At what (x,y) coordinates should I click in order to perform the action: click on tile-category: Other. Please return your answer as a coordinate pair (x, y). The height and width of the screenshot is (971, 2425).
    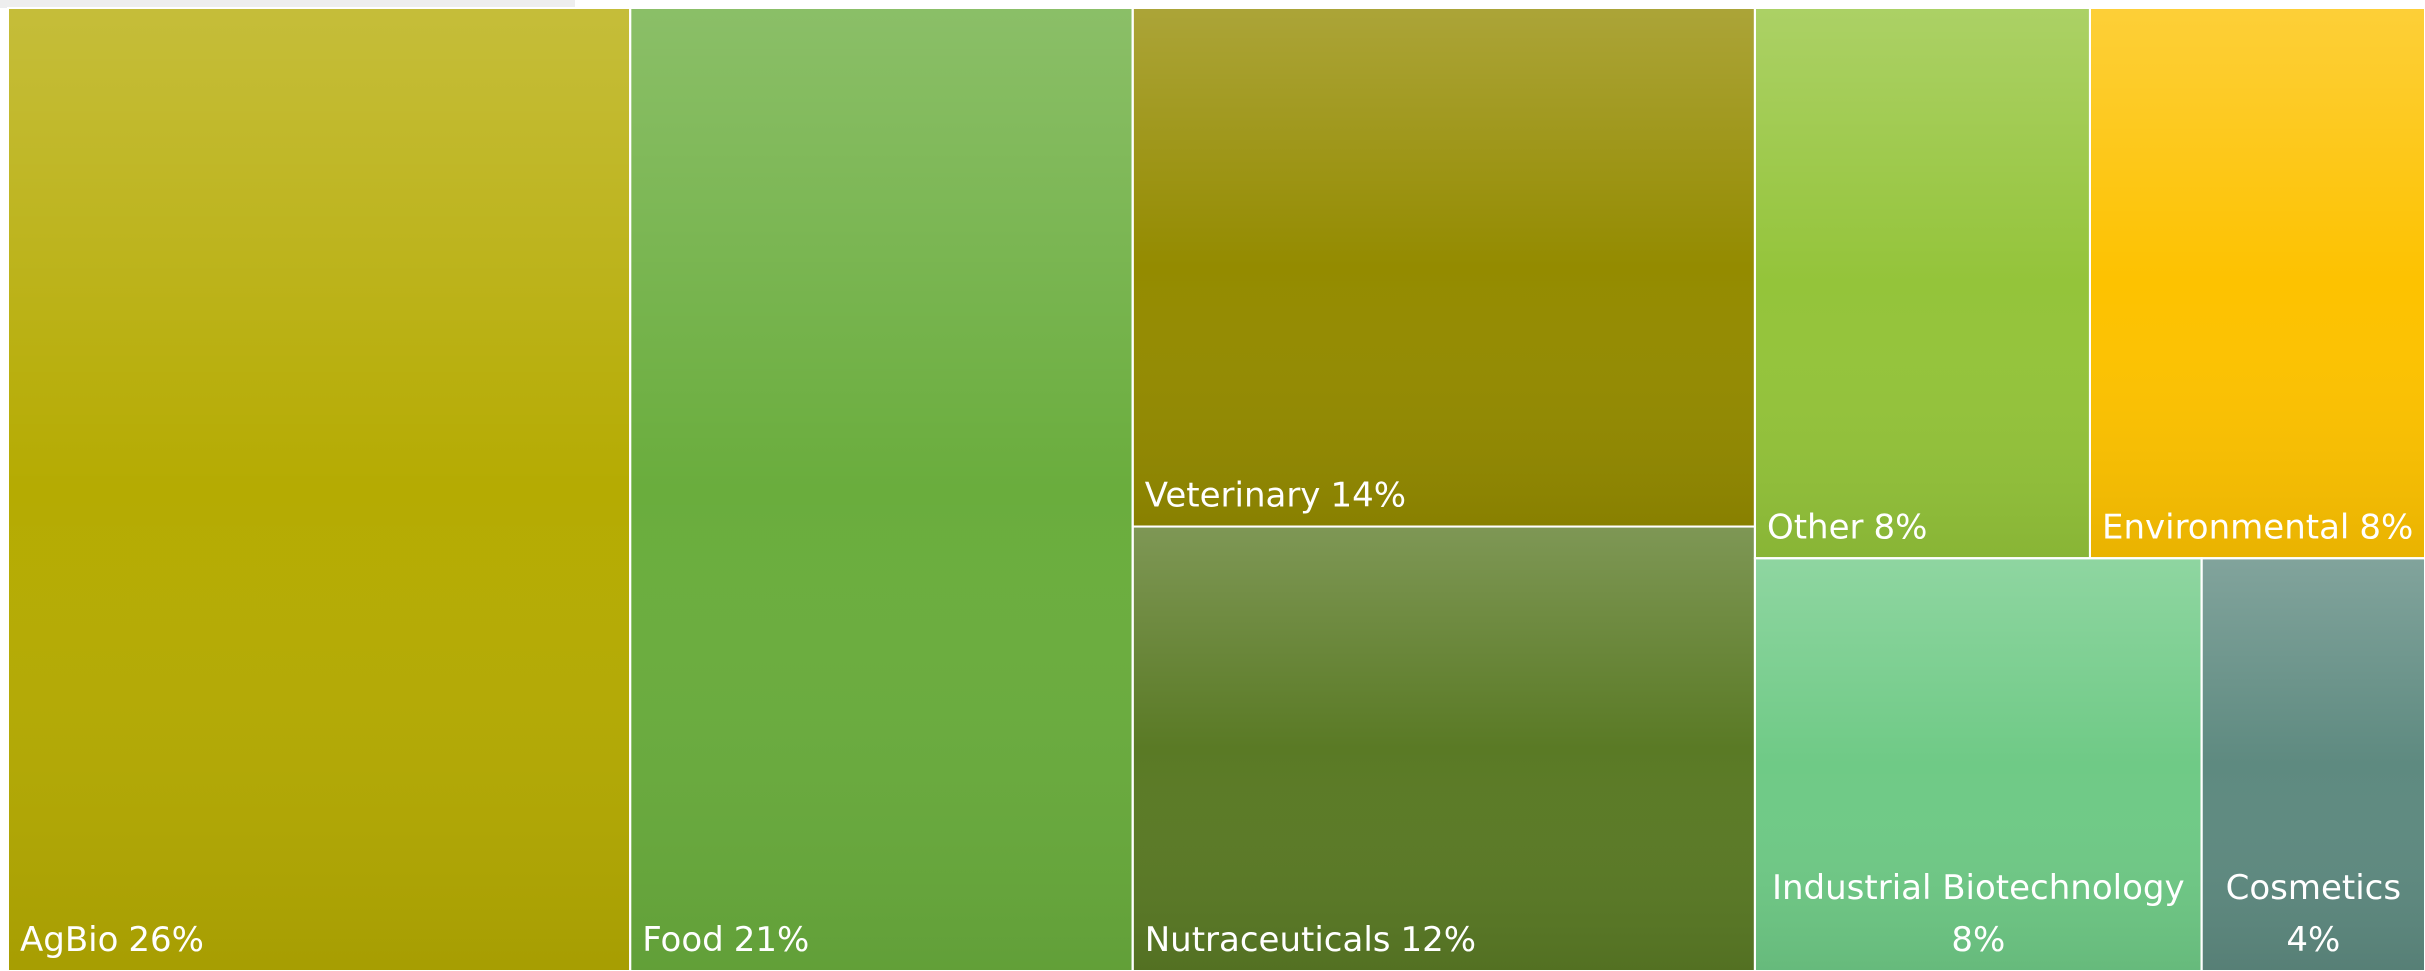
    Looking at the image, I should click on (1815, 527).